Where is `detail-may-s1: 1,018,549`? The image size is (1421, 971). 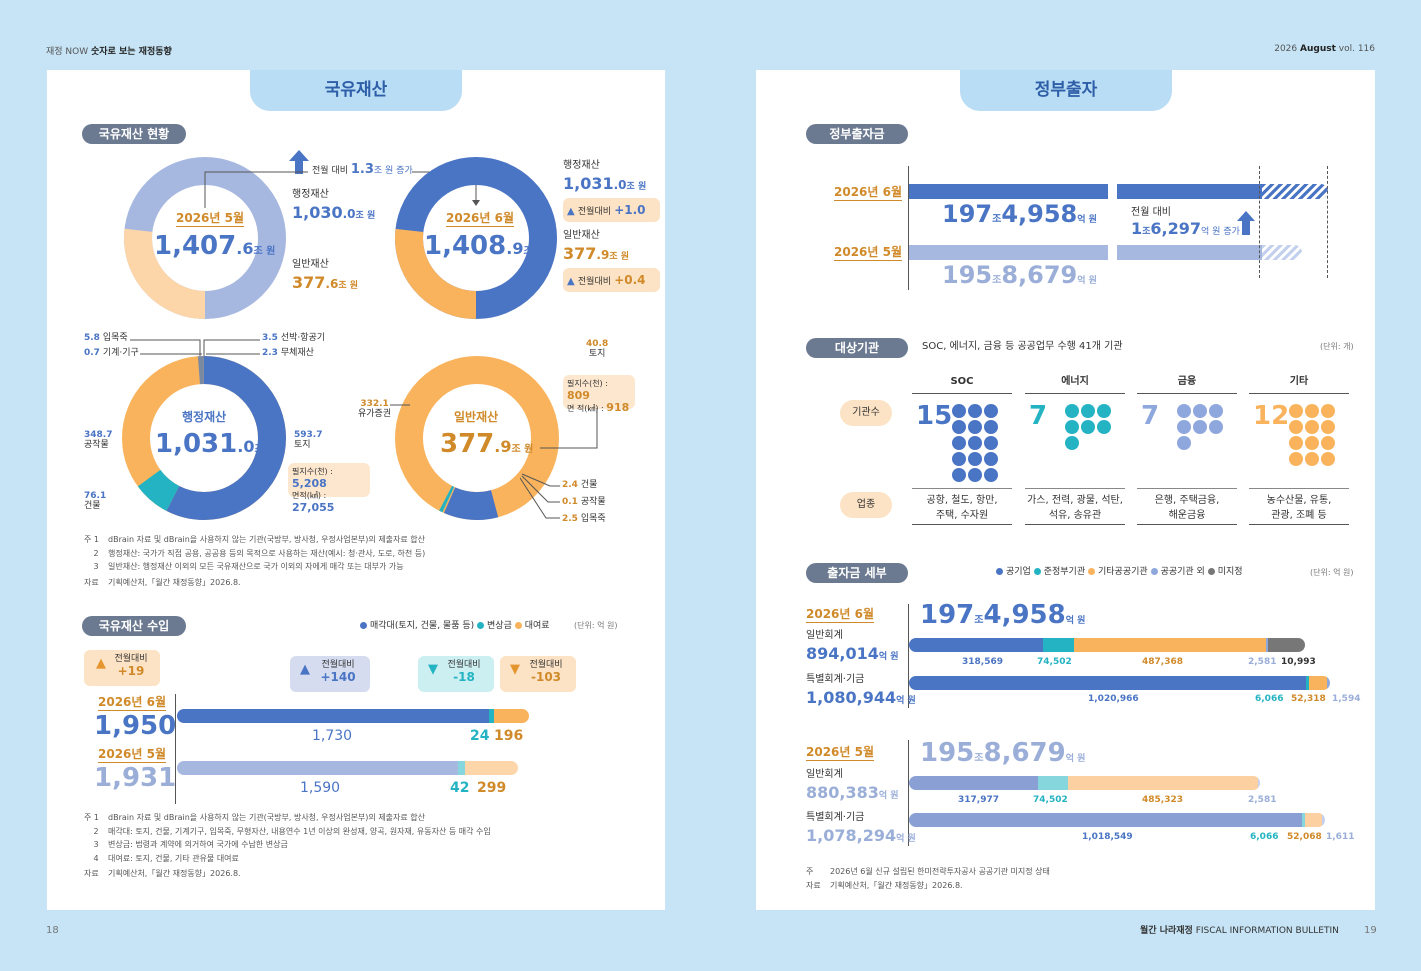
detail-may-s1: 1,018,549 is located at coordinates (1107, 837).